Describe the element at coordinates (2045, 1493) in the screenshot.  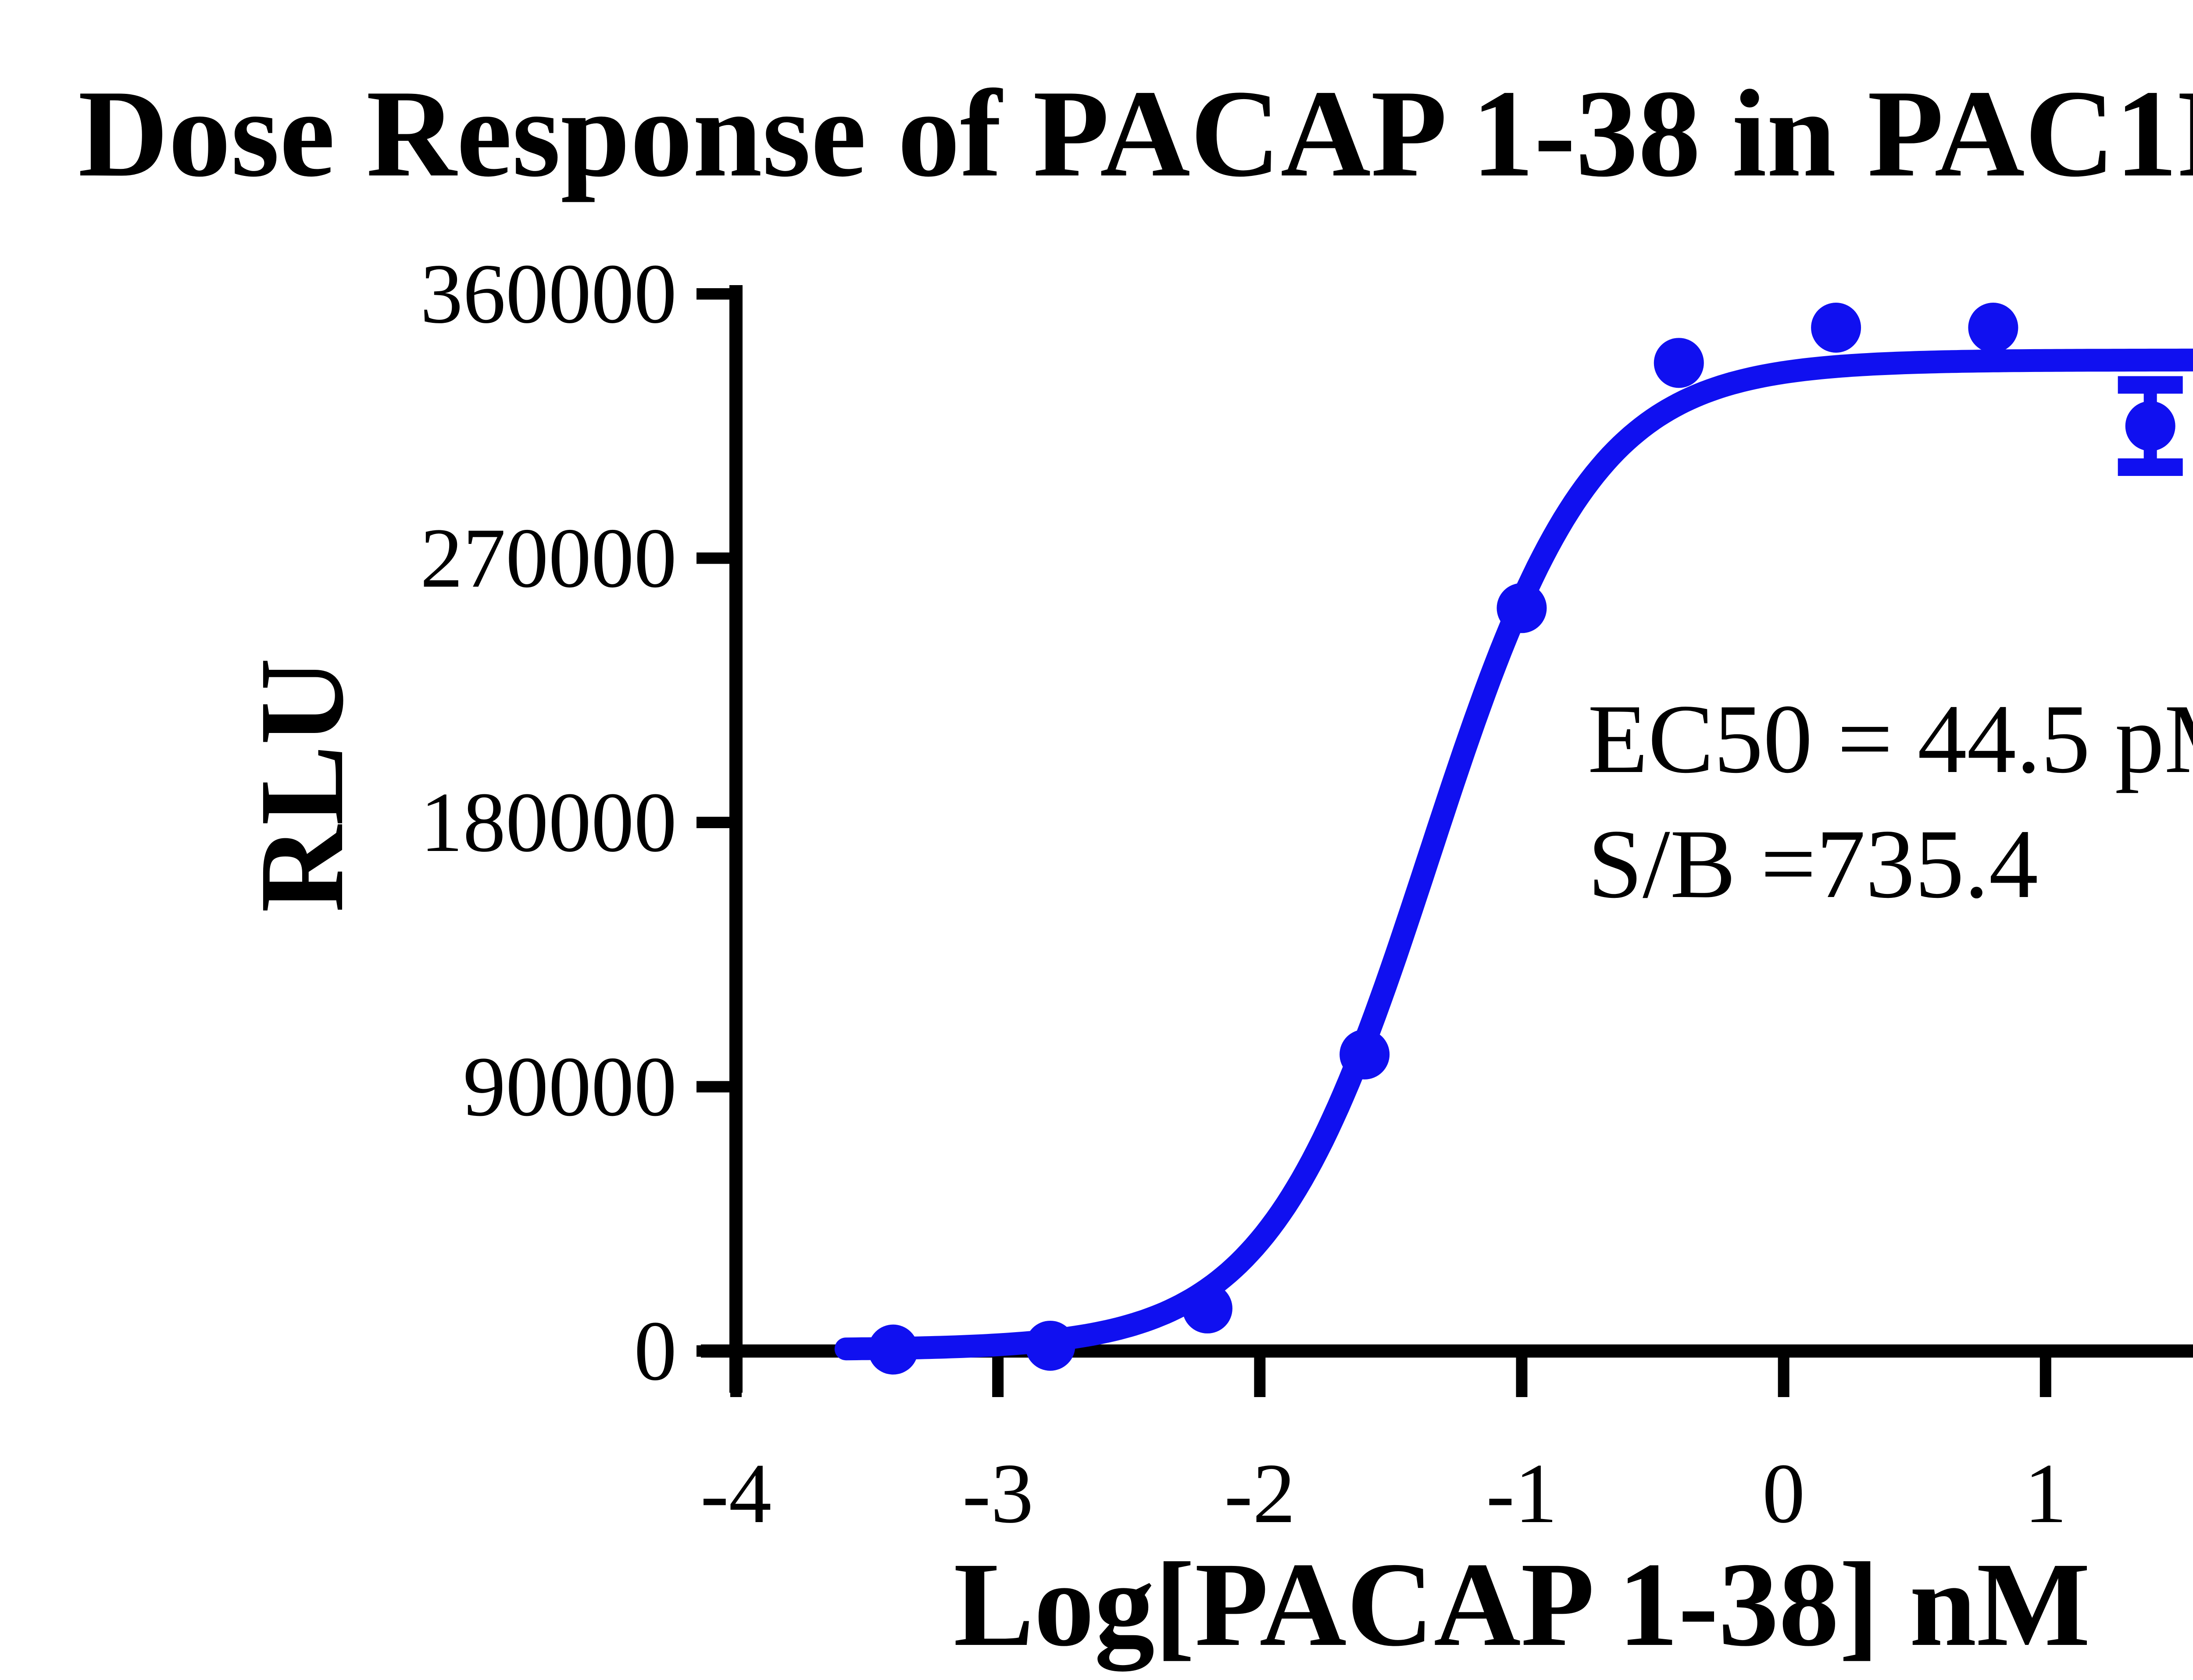
I see `x-tick-label: 1` at that location.